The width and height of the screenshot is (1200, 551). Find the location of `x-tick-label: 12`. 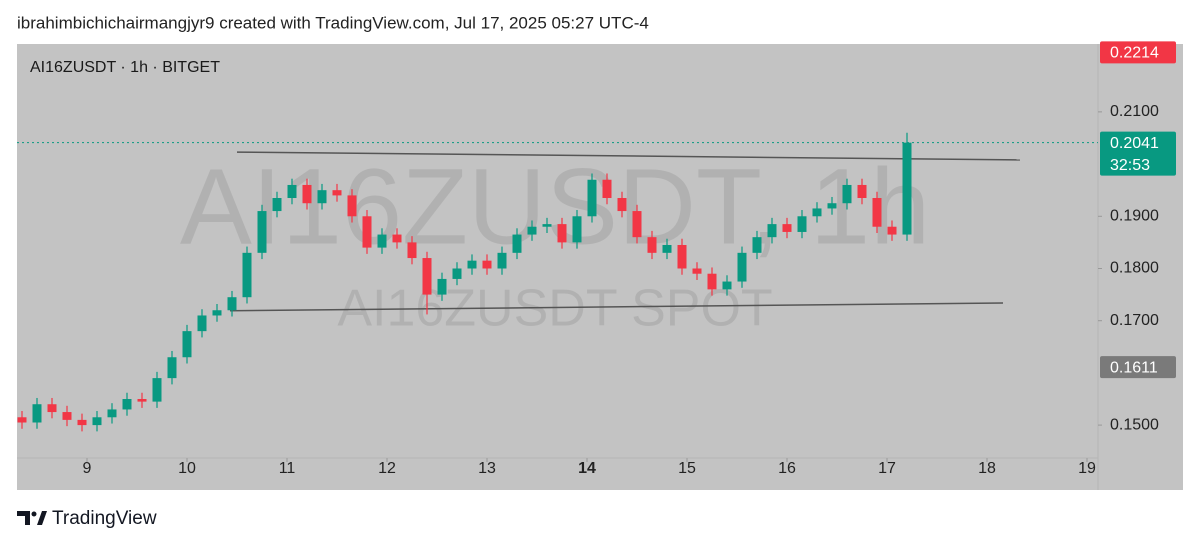

x-tick-label: 12 is located at coordinates (387, 468).